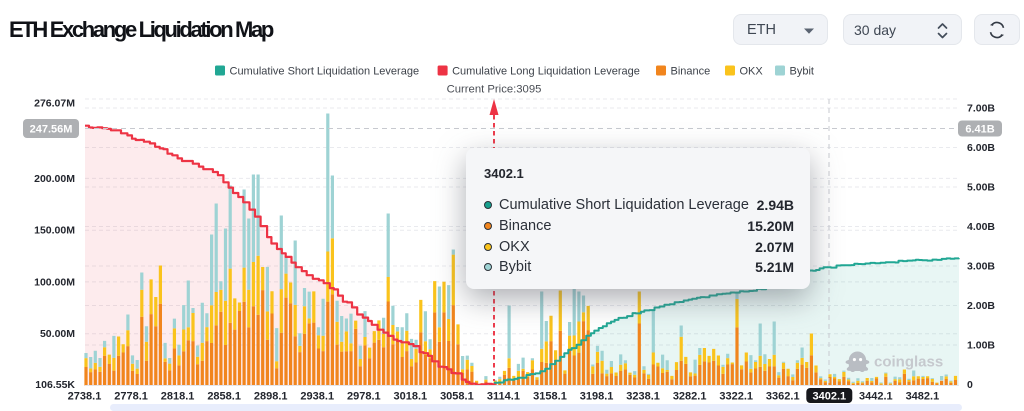 Image resolution: width=1024 pixels, height=411 pixels. Describe the element at coordinates (325, 72) in the screenshot. I see `svg-text:Cumulative Short Liquidation L: Cumulative Short Liquidation Leverage` at that location.